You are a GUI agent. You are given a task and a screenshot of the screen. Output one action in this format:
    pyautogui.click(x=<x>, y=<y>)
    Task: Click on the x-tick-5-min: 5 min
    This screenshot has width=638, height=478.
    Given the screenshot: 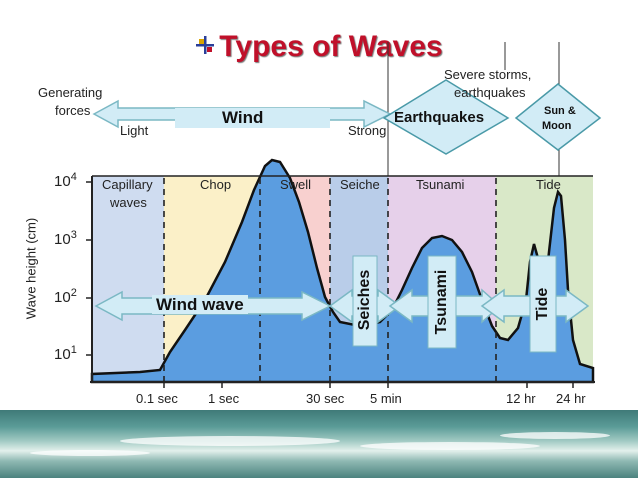 What is the action you would take?
    pyautogui.click(x=386, y=398)
    